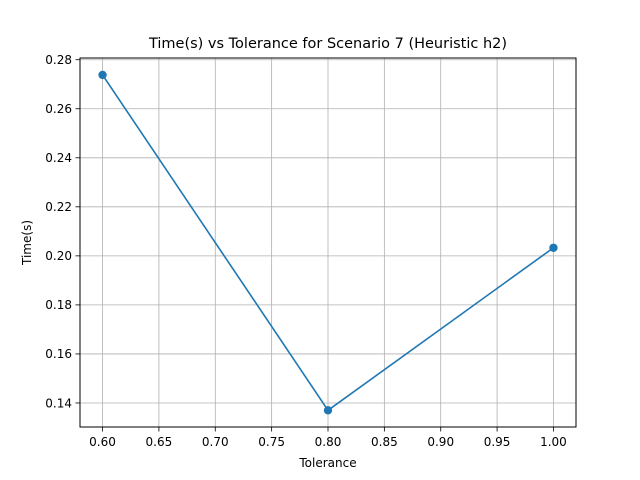 The height and width of the screenshot is (480, 640). Describe the element at coordinates (215, 442) in the screenshot. I see `x-tick-label: 0.70` at that location.